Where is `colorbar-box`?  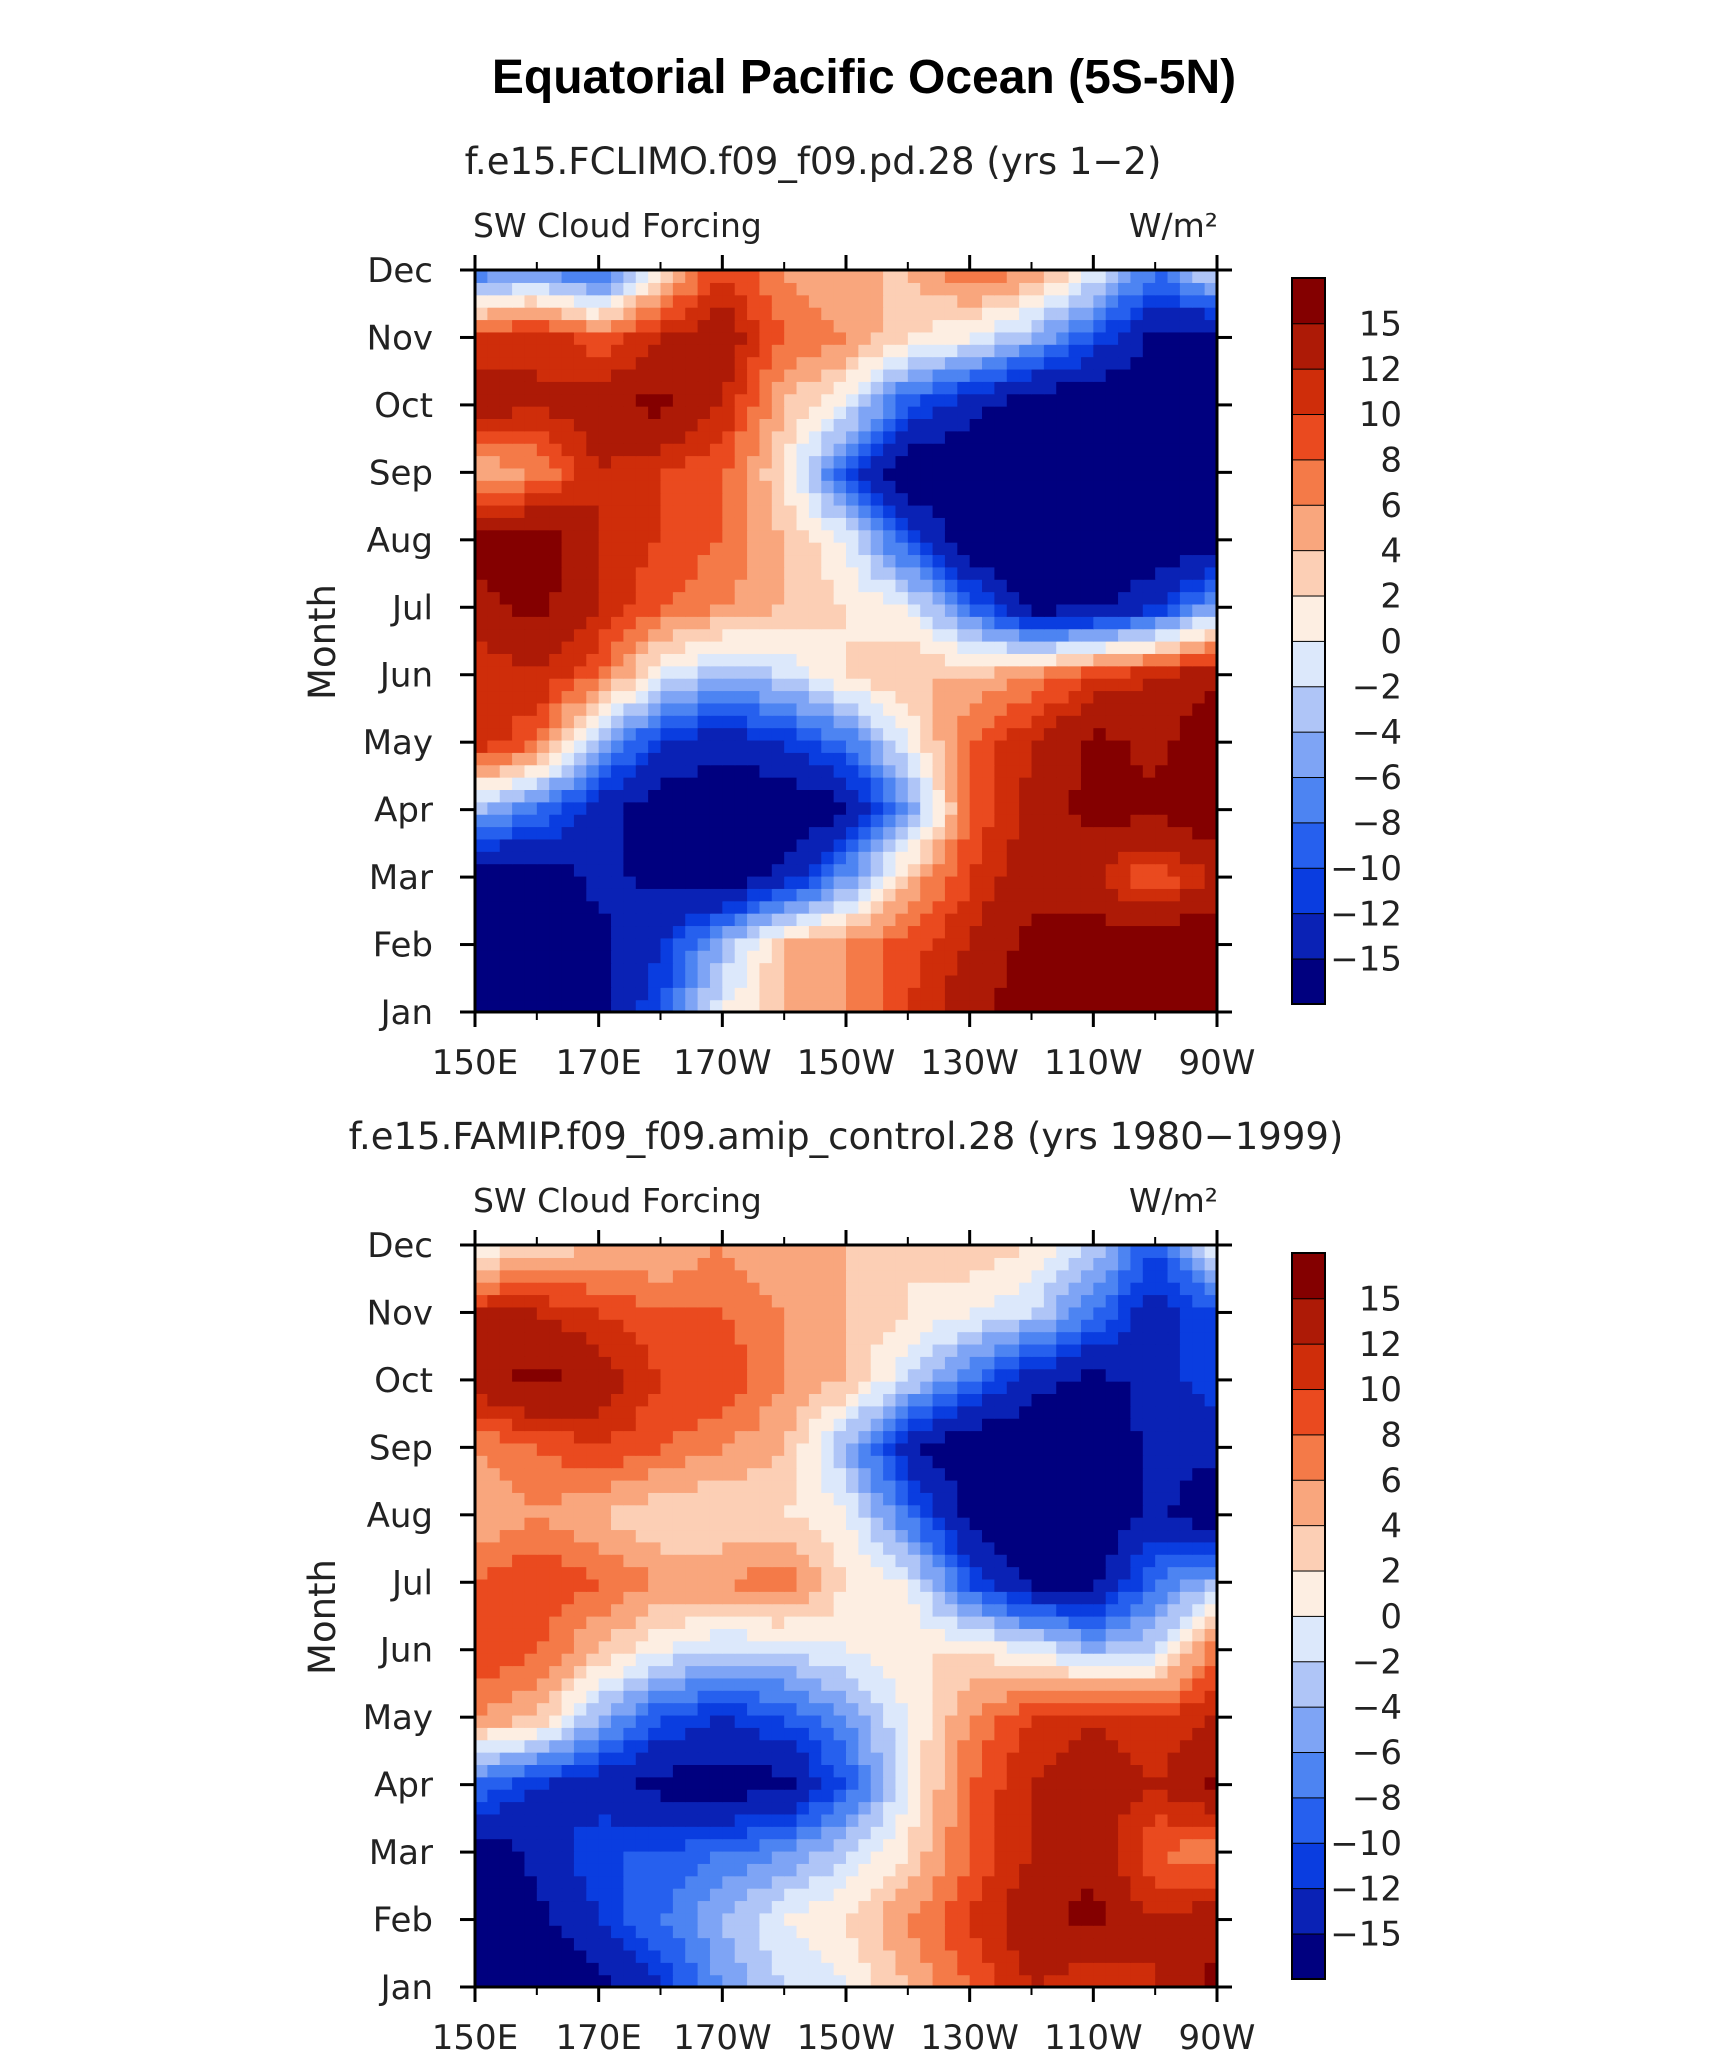 colorbar-box is located at coordinates (1308, 709).